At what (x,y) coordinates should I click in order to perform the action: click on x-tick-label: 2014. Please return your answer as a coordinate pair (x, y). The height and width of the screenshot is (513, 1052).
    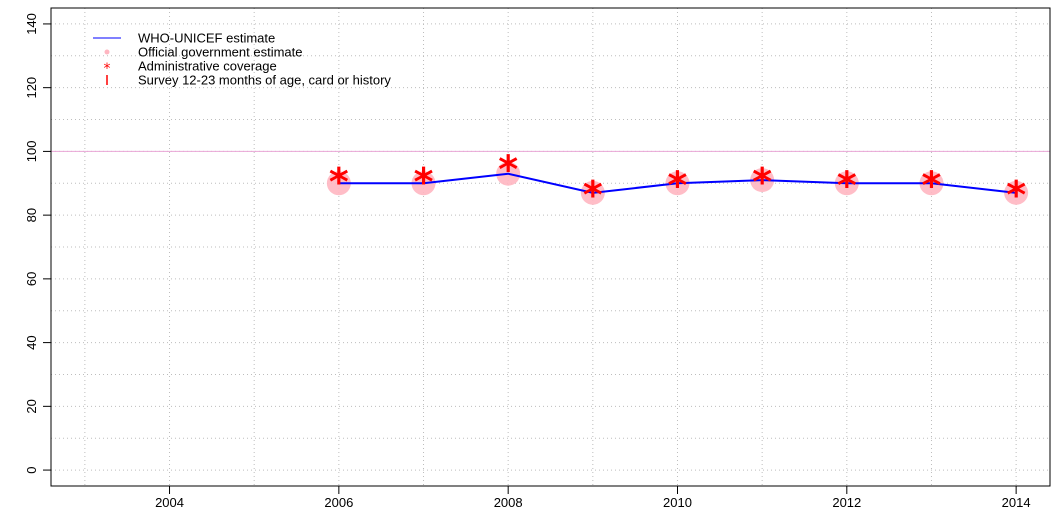
    Looking at the image, I should click on (1016, 502).